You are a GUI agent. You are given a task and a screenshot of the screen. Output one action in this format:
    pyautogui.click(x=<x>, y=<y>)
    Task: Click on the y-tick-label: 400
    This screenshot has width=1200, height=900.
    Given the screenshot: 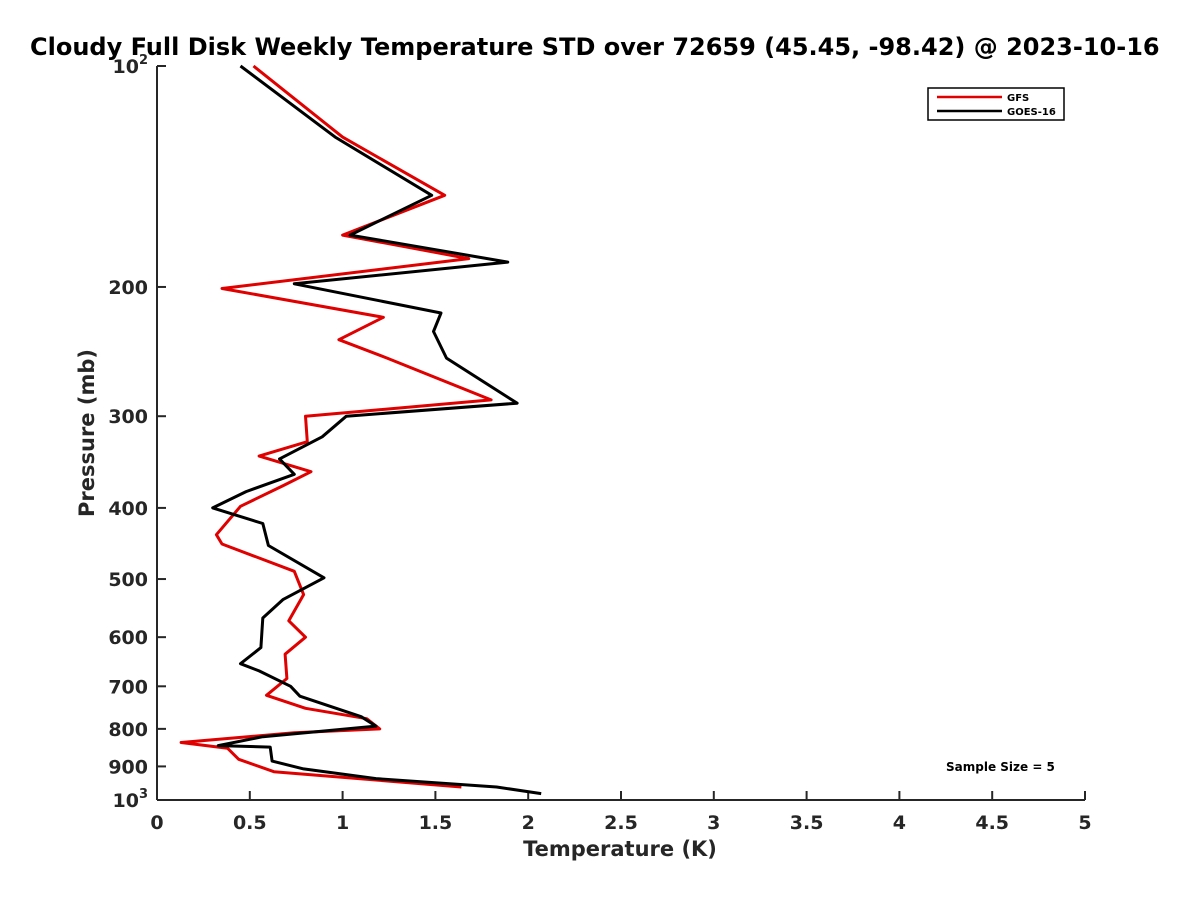 What is the action you would take?
    pyautogui.click(x=128, y=509)
    